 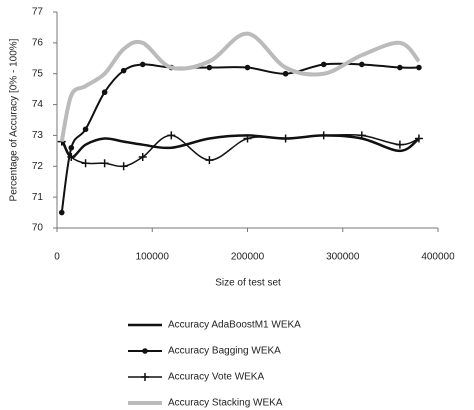 What do you see at coordinates (38, 228) in the screenshot?
I see `y-tick-label: 70` at bounding box center [38, 228].